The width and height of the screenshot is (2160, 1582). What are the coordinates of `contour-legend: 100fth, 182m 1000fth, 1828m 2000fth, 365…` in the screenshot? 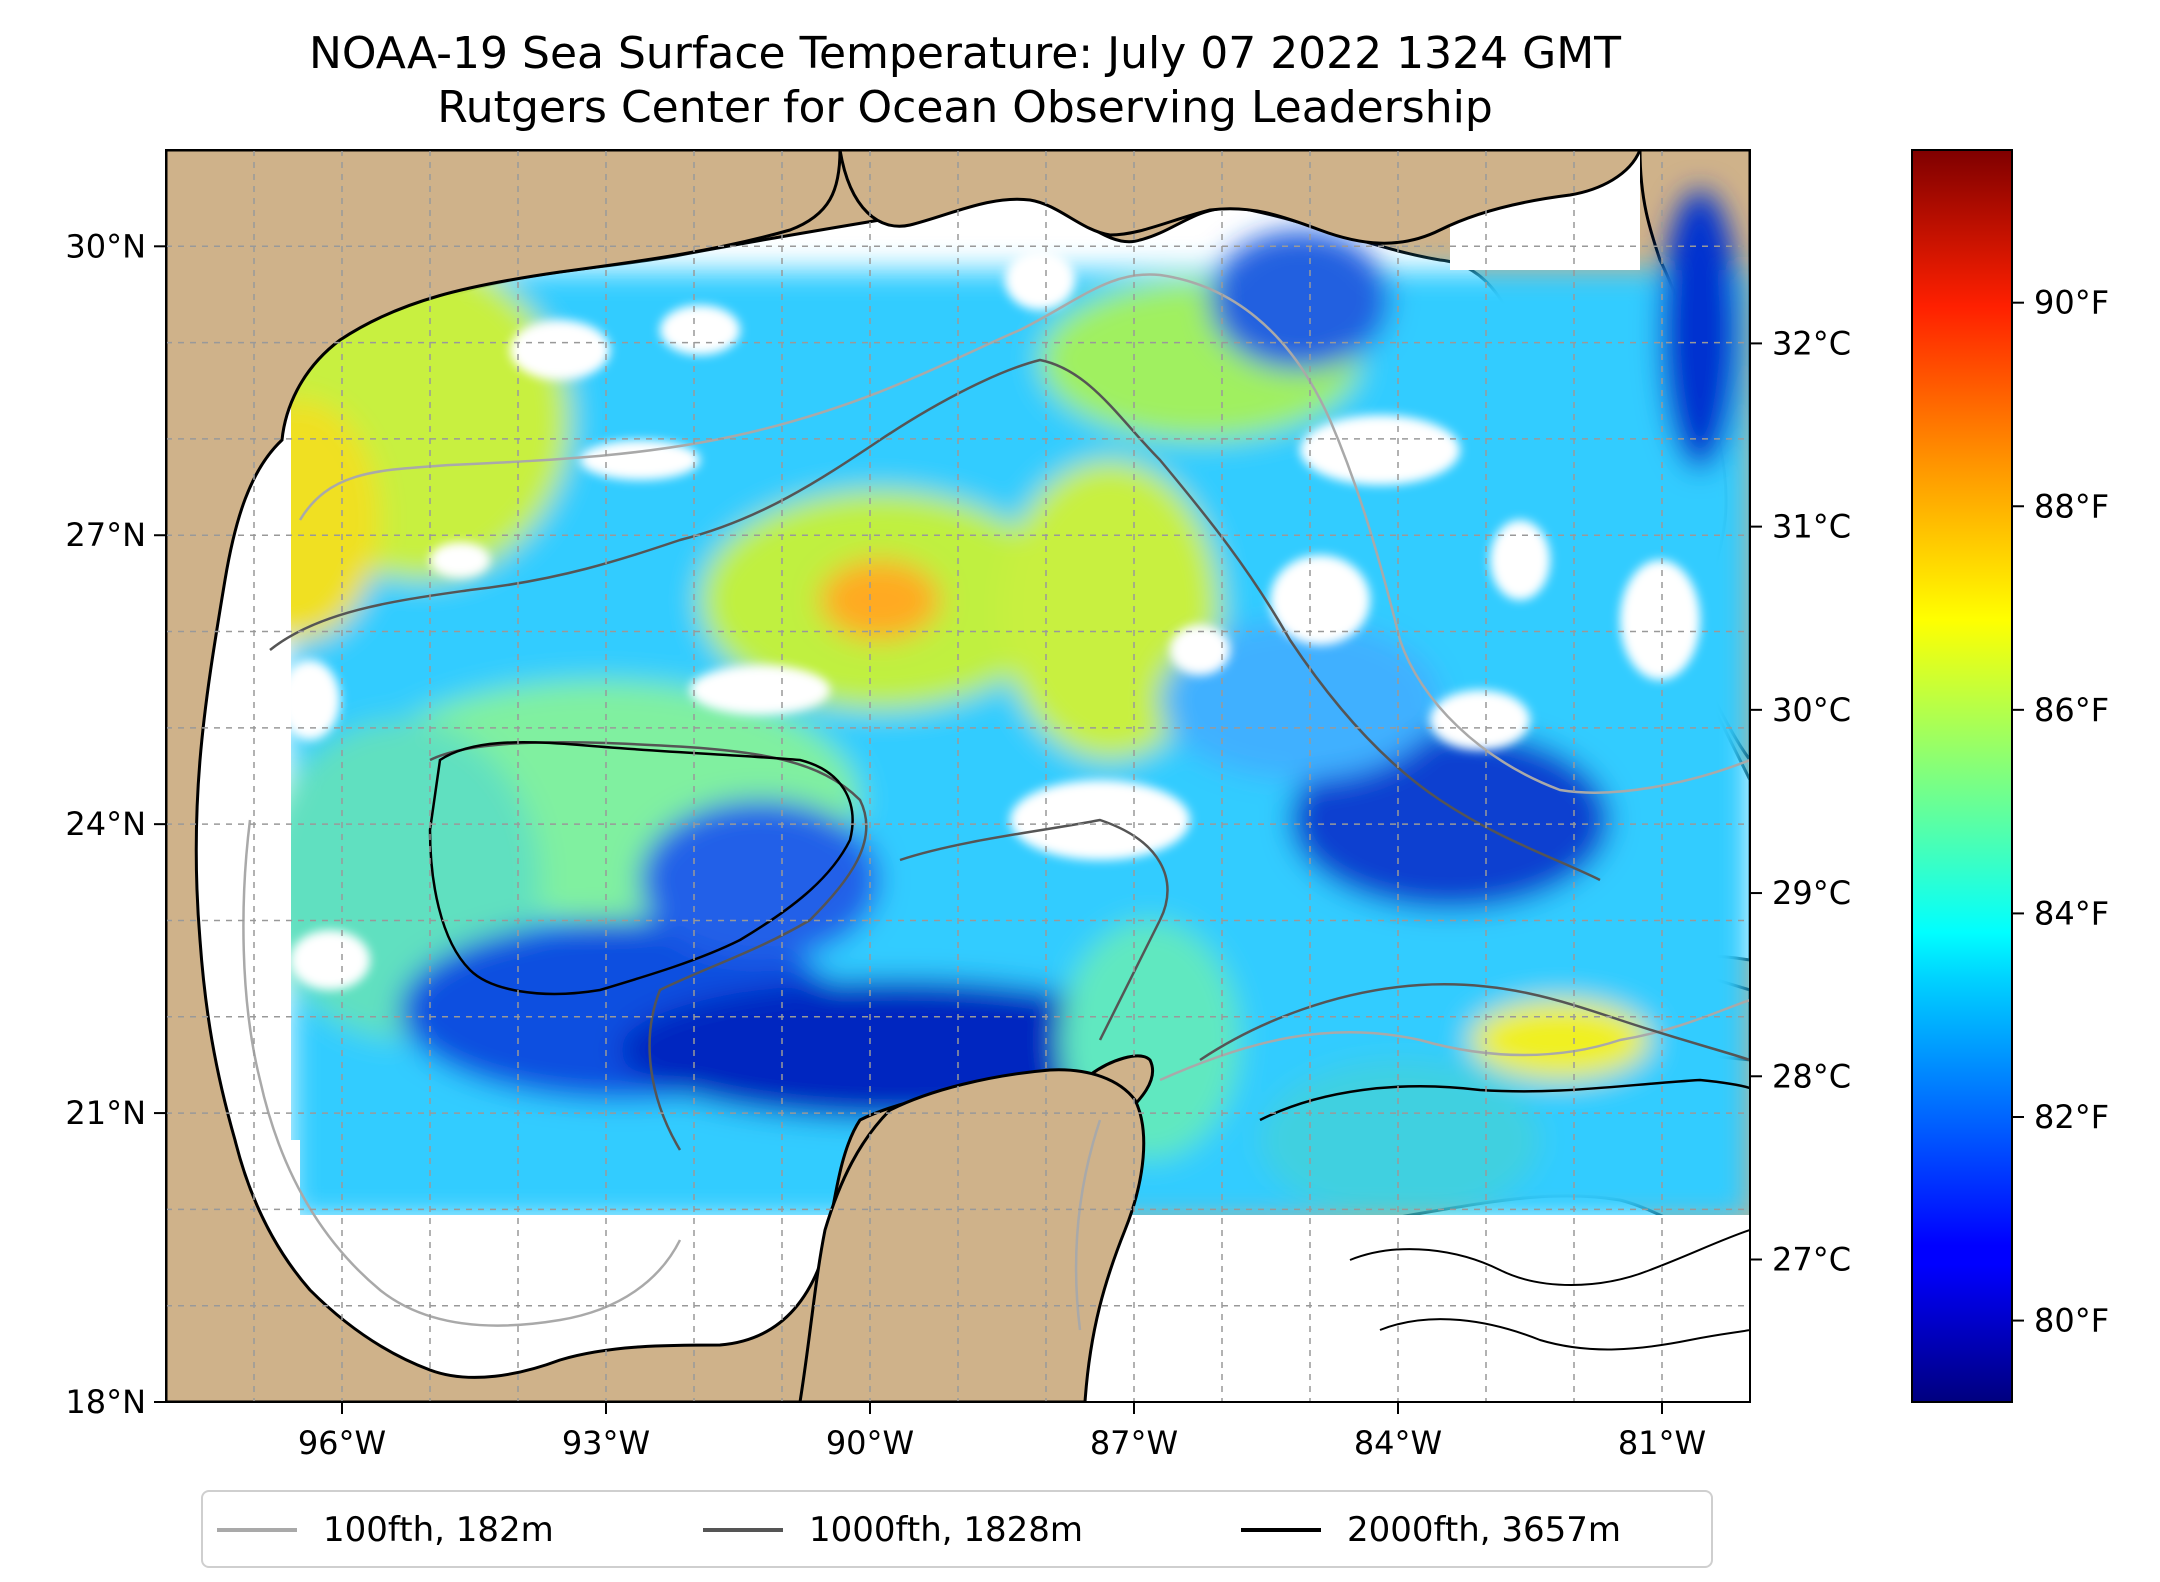 It's located at (957, 1529).